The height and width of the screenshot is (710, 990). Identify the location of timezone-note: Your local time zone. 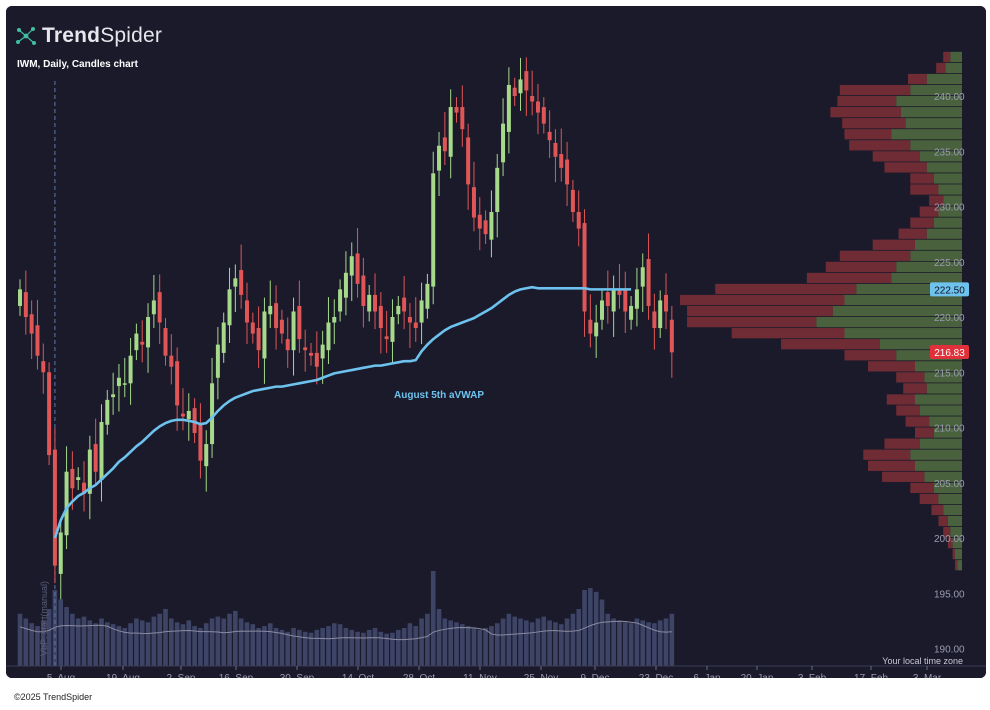
(922, 661).